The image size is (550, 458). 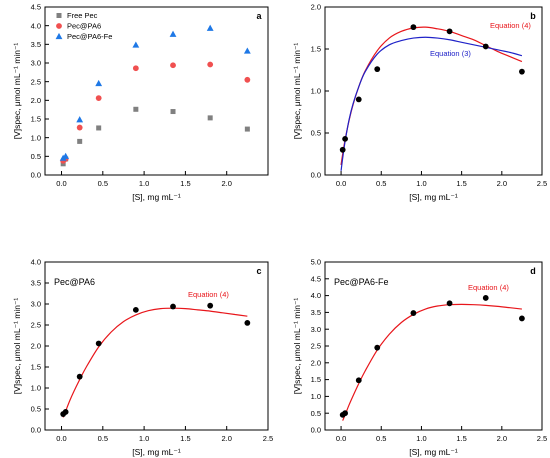 What do you see at coordinates (450, 53) in the screenshot?
I see `curve-label: Equation (3)` at bounding box center [450, 53].